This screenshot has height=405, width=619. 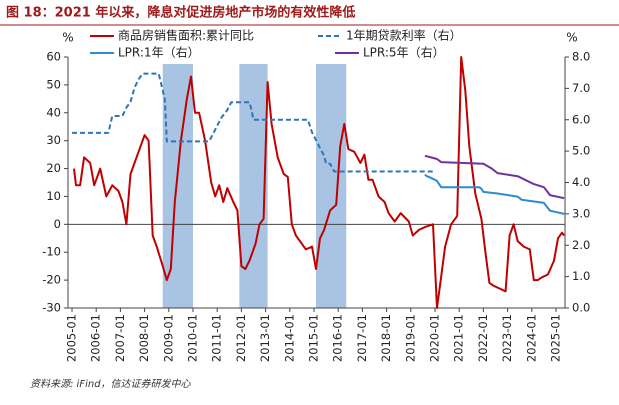 I want to click on legend-label: 商品房销售面积:累计同比, so click(x=186, y=35).